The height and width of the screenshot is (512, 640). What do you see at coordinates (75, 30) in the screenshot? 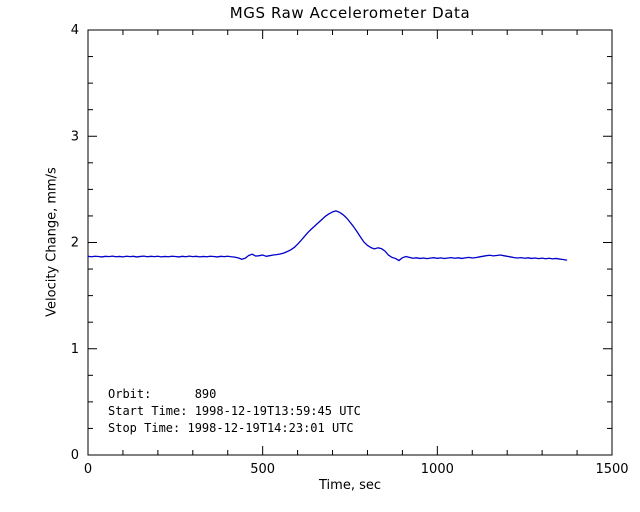
I see `y-tick-label: 4` at bounding box center [75, 30].